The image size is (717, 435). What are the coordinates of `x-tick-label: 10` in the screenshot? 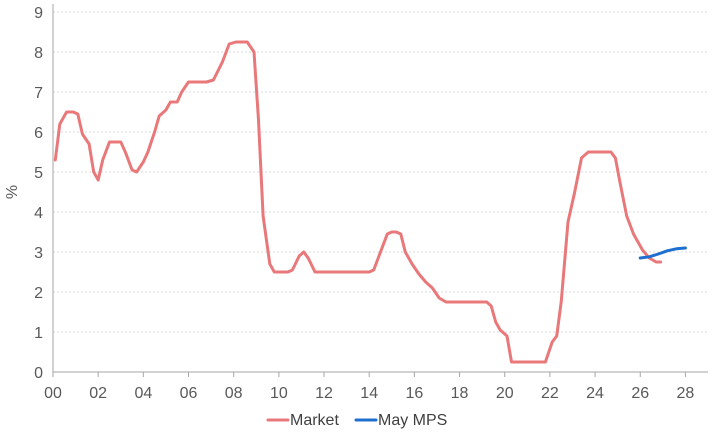 It's located at (279, 393).